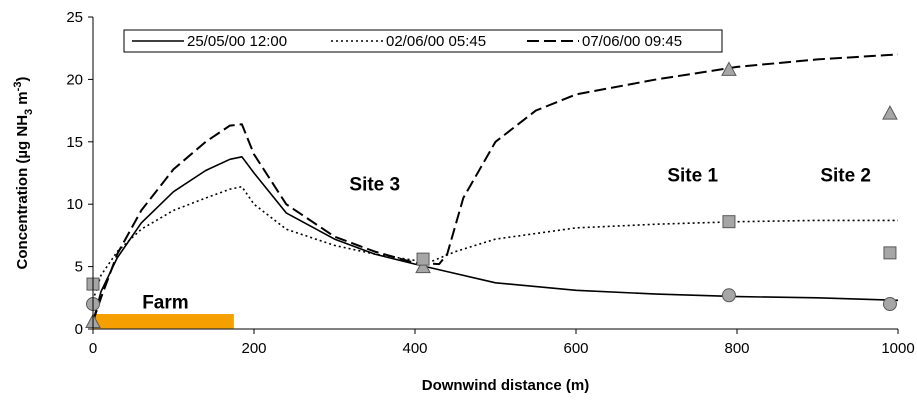 The height and width of the screenshot is (402, 917). I want to click on y-axis-title-pre: Concentration (µg NH, so click(22, 192).